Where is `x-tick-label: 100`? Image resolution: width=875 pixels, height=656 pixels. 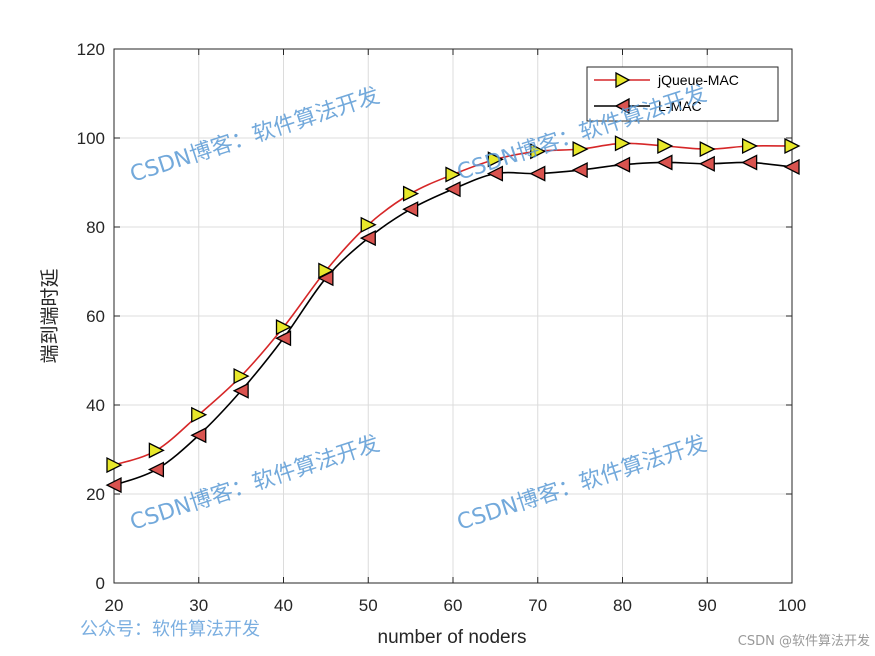
x-tick-label: 100 is located at coordinates (792, 605).